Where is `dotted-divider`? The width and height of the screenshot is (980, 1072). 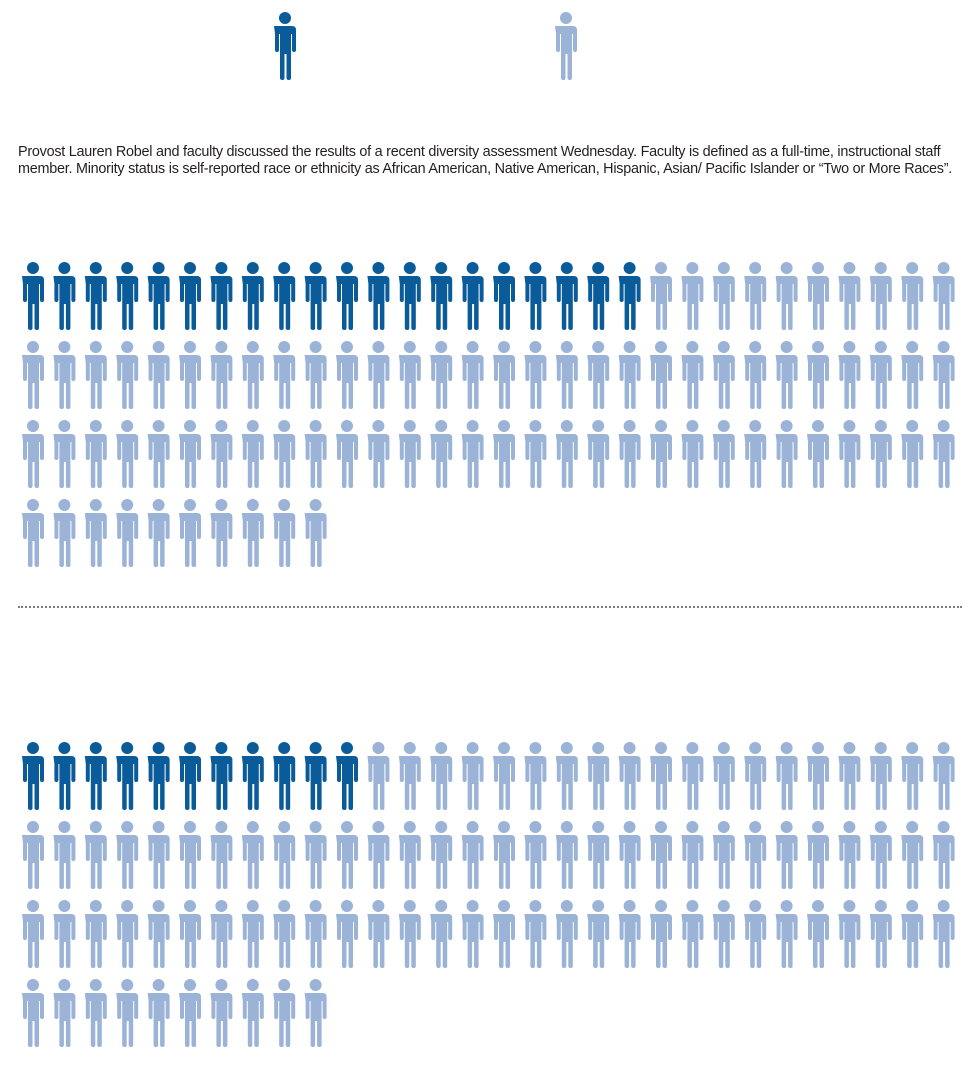 dotted-divider is located at coordinates (490, 607).